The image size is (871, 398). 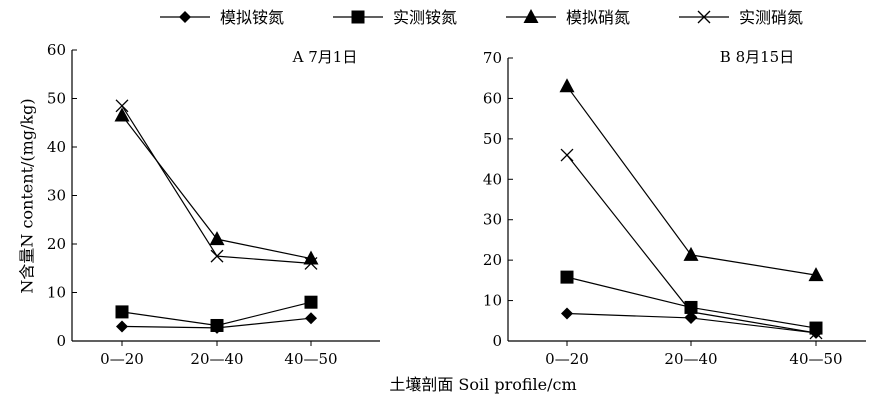 I want to click on legend-item: 模拟硝氮, so click(x=568, y=17).